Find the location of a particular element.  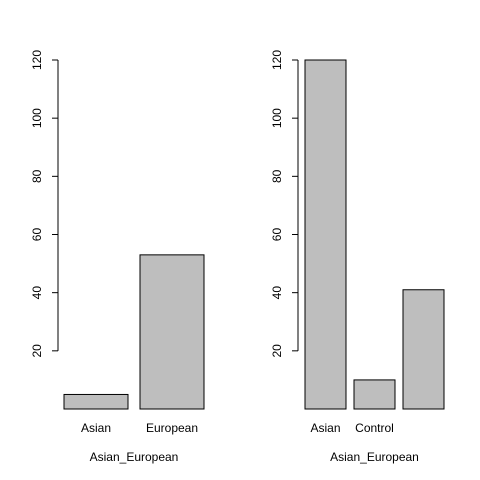

category-label-1: European is located at coordinates (172, 428).